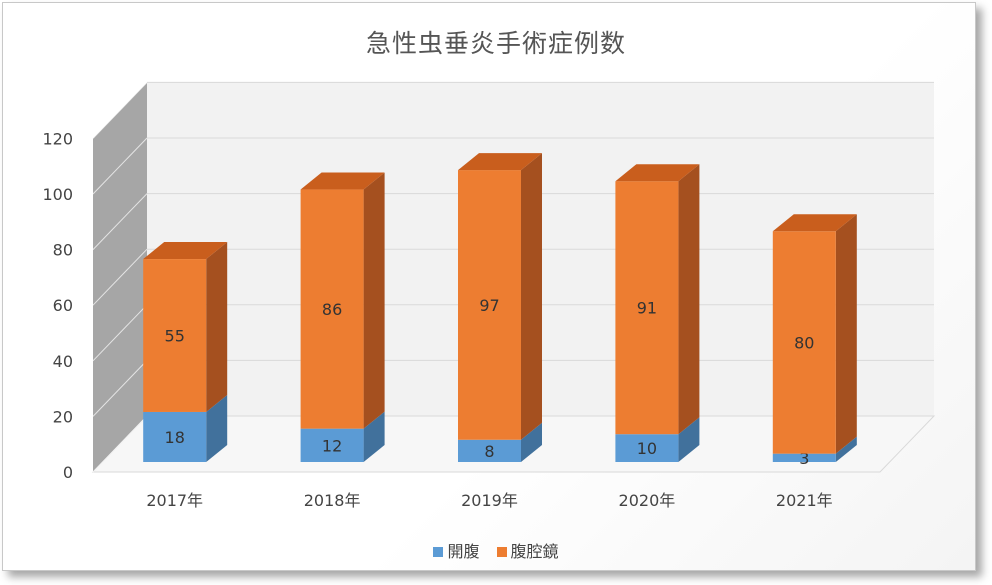 Image resolution: width=992 pixels, height=585 pixels. Describe the element at coordinates (647, 500) in the screenshot. I see `x-tick-label-3: 2020年` at that location.